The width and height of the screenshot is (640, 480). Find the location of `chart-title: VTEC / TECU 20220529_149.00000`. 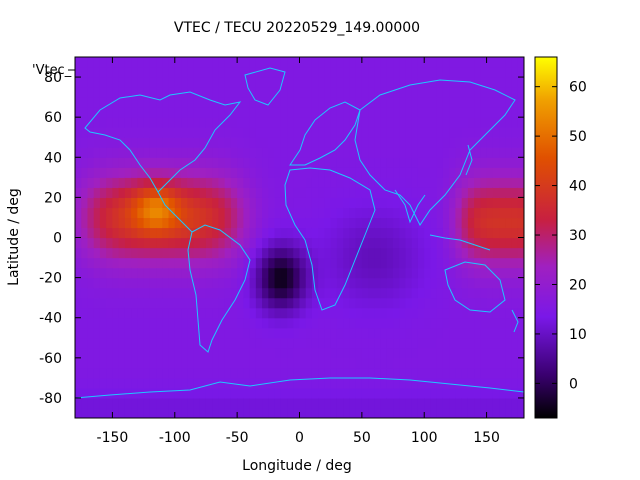

chart-title: VTEC / TECU 20220529_149.00000 is located at coordinates (297, 28).